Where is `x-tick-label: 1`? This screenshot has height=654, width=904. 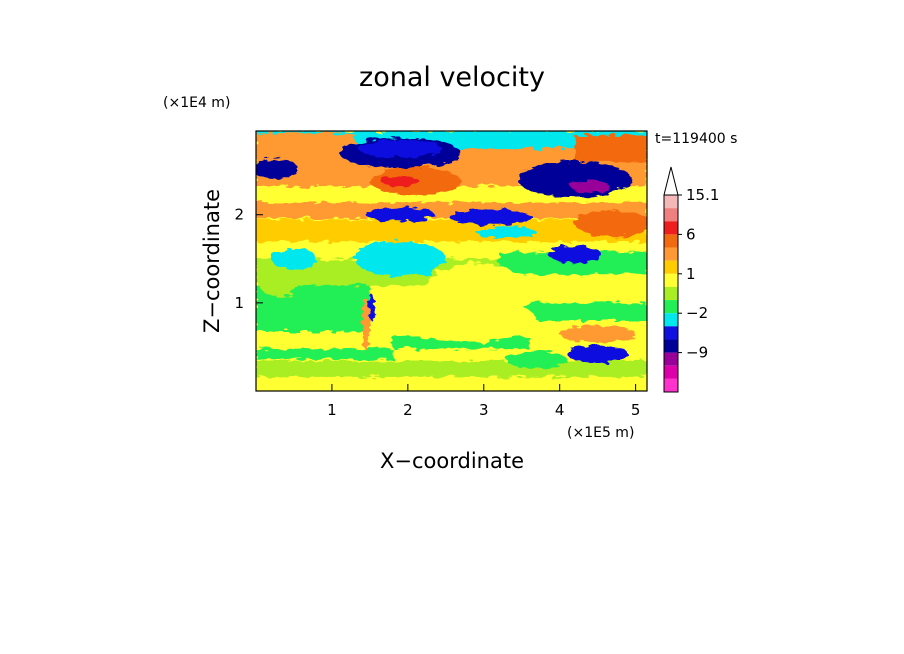 x-tick-label: 1 is located at coordinates (332, 410).